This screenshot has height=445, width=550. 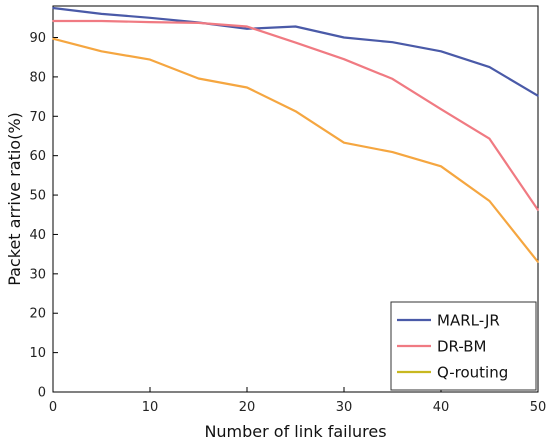 What do you see at coordinates (37, 156) in the screenshot?
I see `y-tick-label: 60` at bounding box center [37, 156].